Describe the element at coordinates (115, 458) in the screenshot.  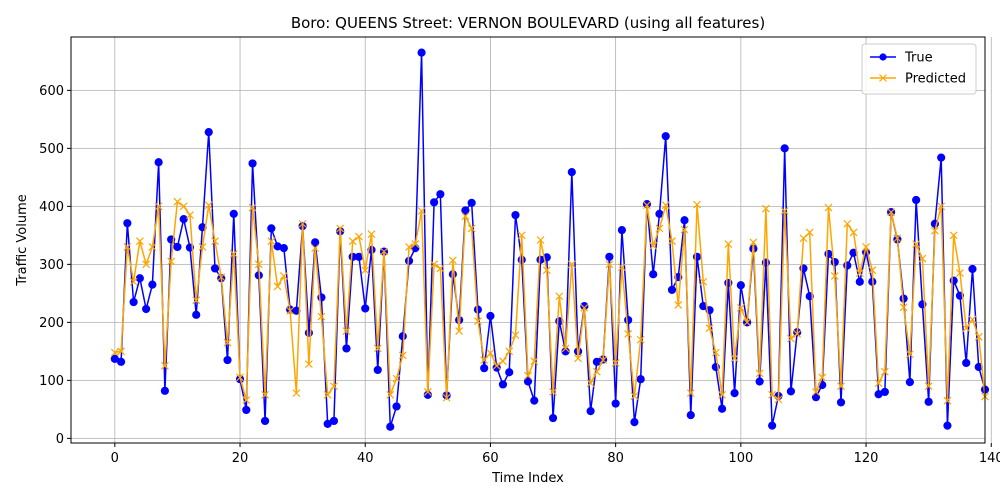
I see `x-tick-label: 0` at that location.